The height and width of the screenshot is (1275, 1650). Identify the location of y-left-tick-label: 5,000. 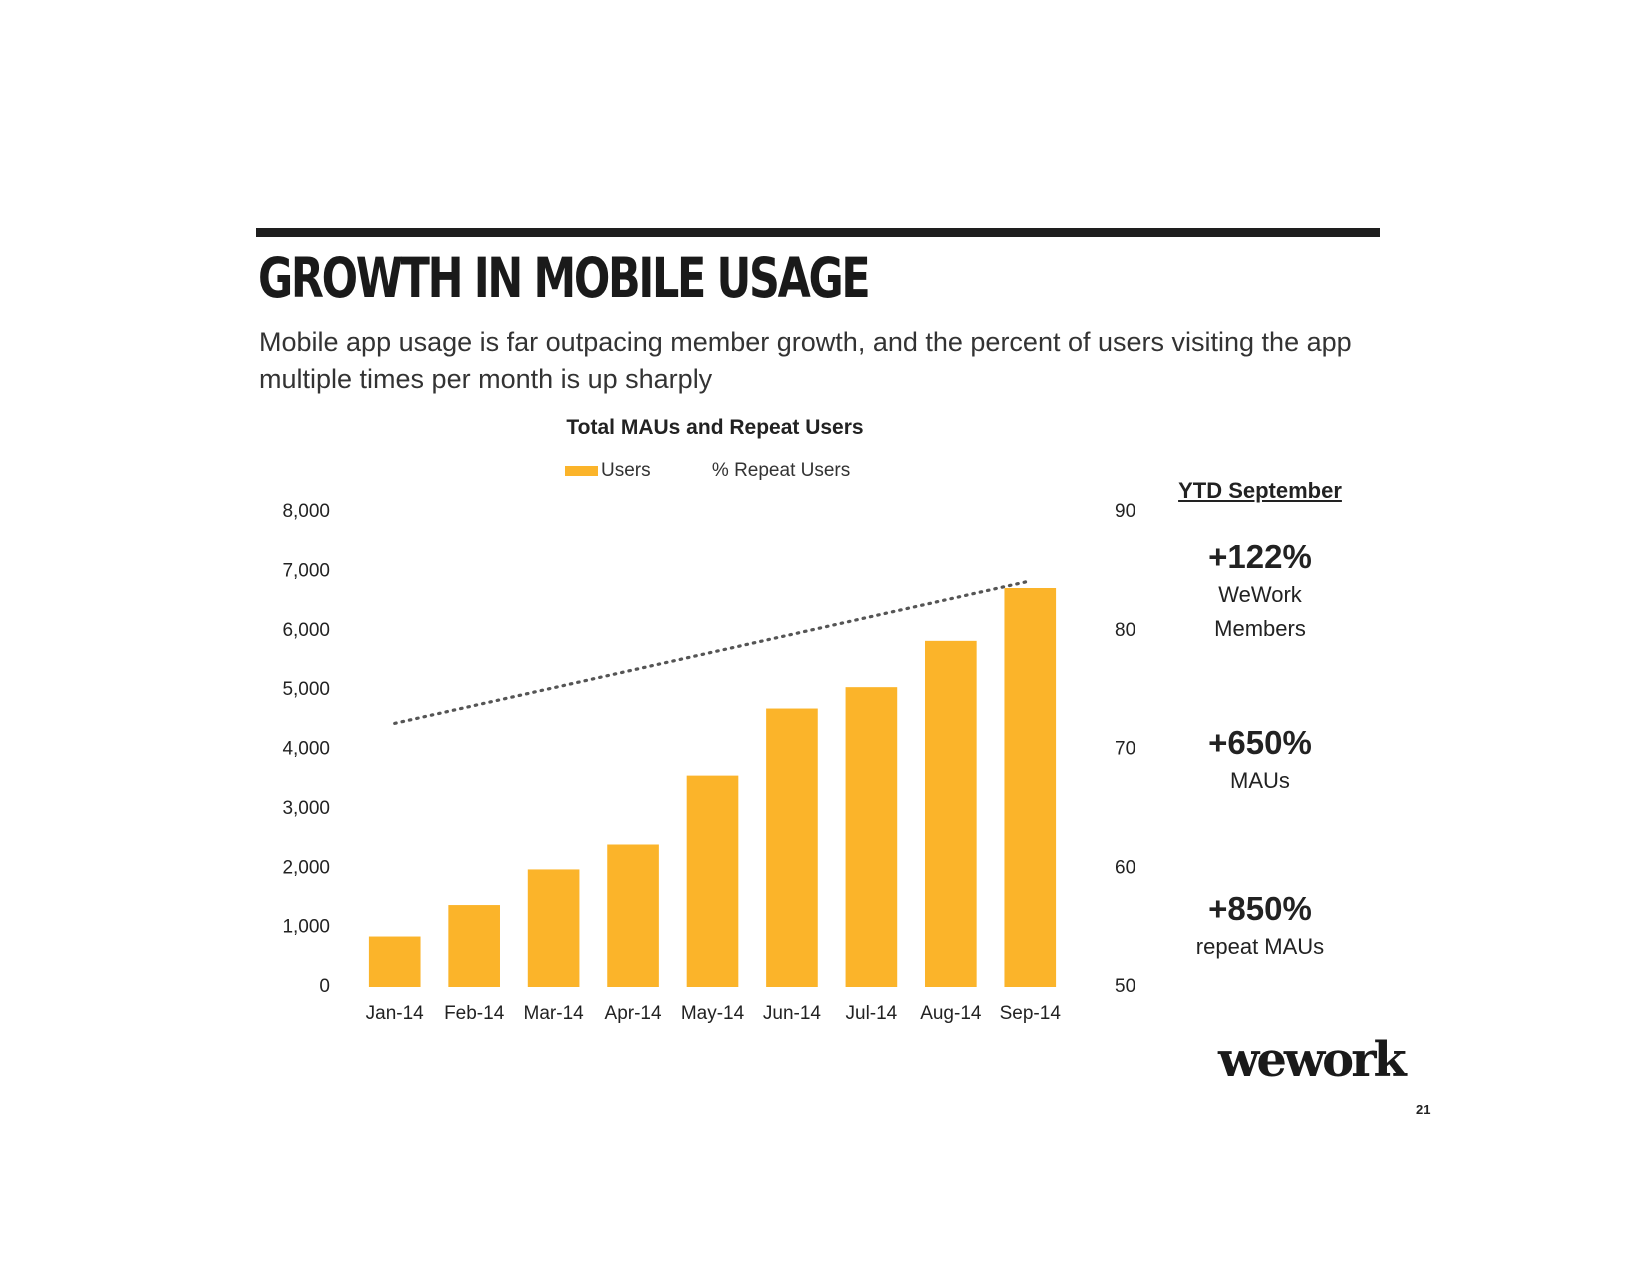
(306, 689).